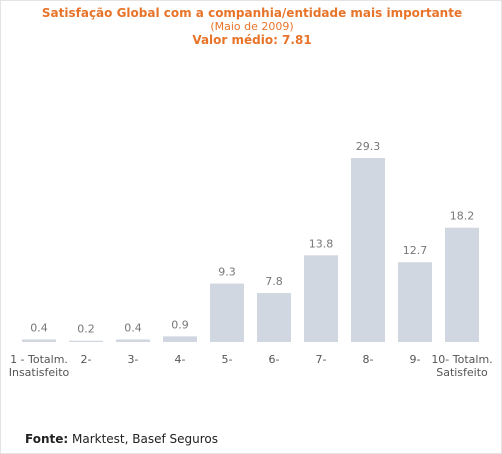 The width and height of the screenshot is (502, 454). Describe the element at coordinates (133, 327) in the screenshot. I see `value-label-3: 0.4` at that location.